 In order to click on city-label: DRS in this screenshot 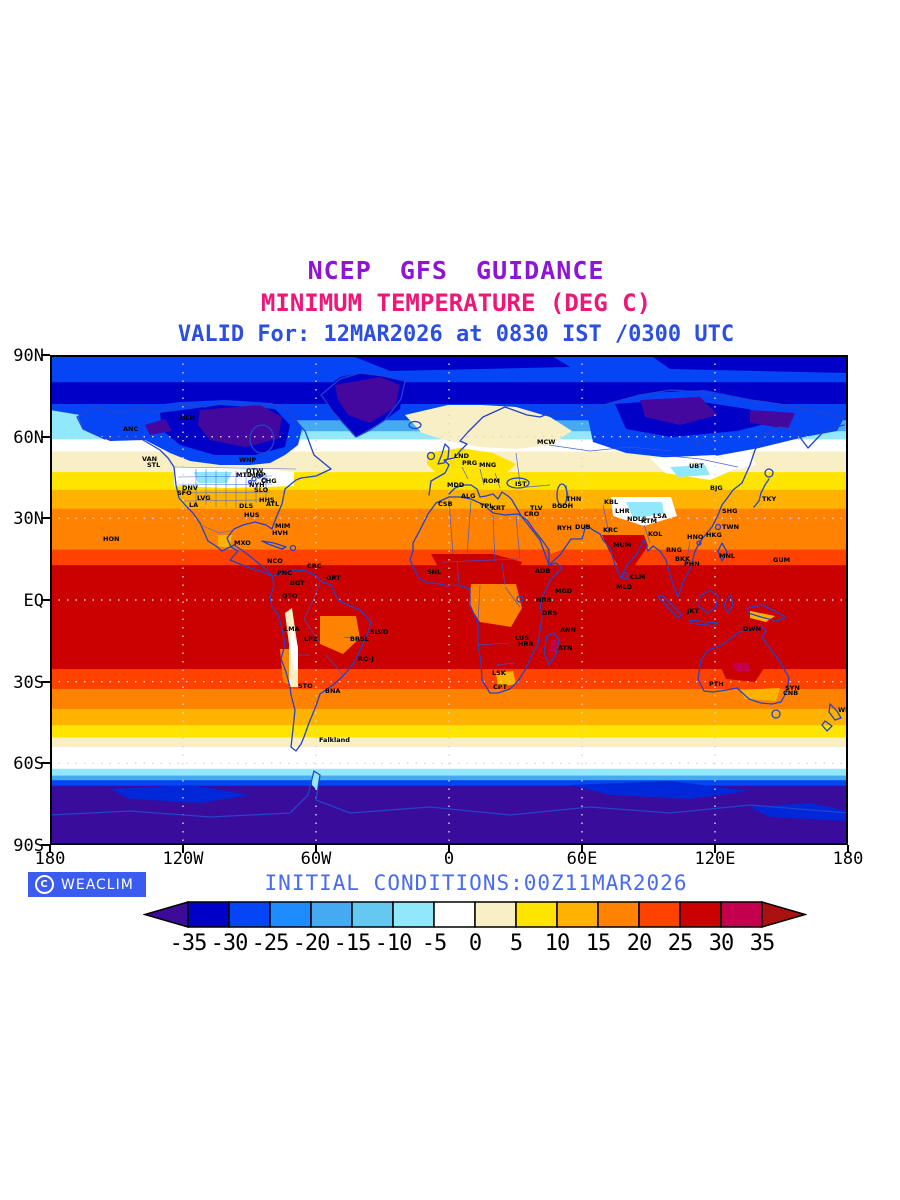, I will do `click(549, 613)`.